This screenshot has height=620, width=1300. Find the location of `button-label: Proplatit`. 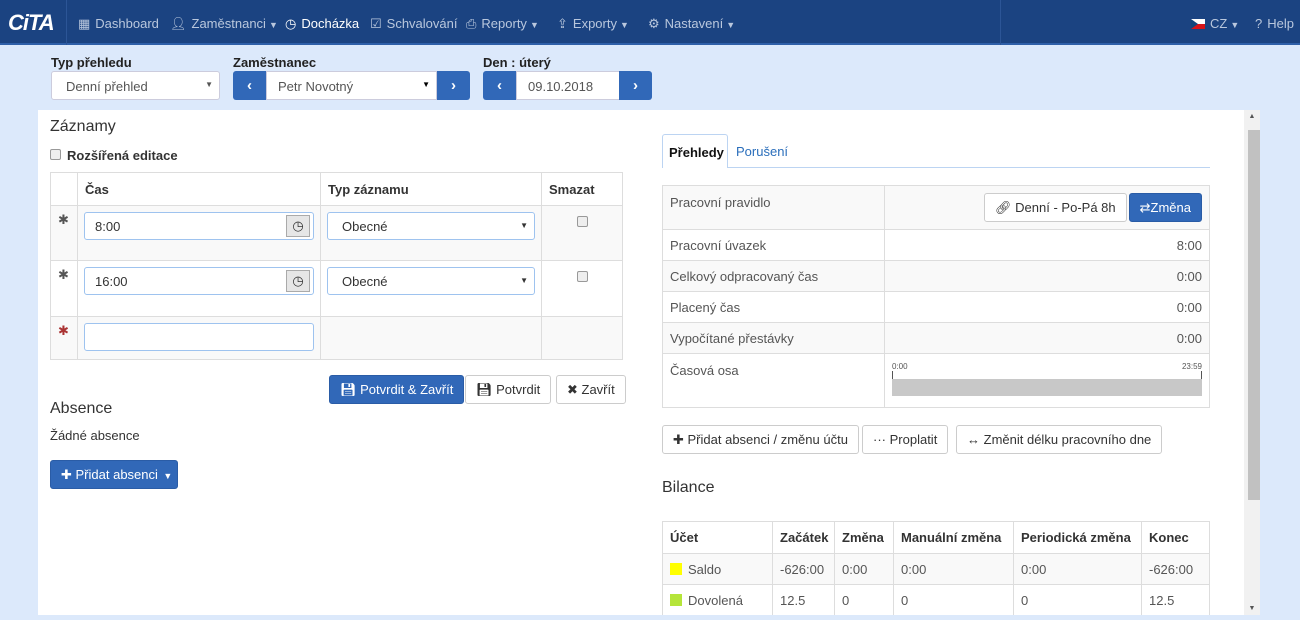

button-label: Proplatit is located at coordinates (913, 439).